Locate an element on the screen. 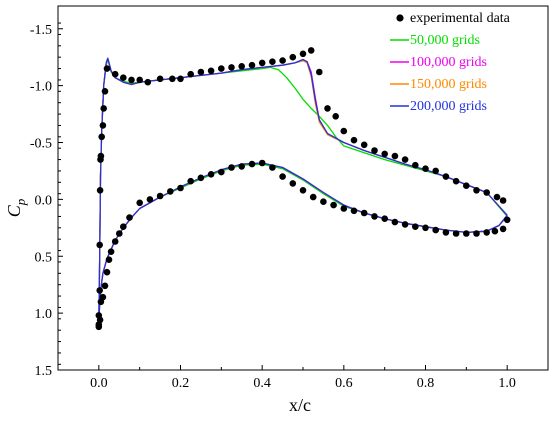 This screenshot has width=550, height=422. y-axis-label-main: C is located at coordinates (14, 210).